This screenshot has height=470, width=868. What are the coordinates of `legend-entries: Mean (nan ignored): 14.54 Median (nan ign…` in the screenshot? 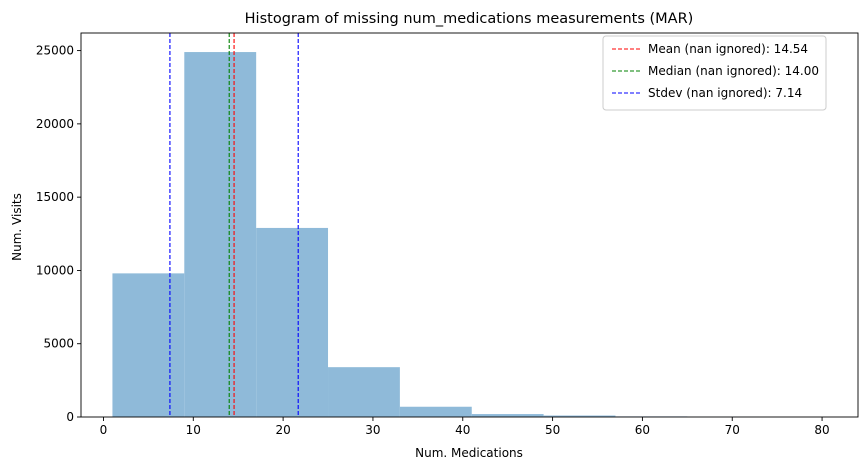 It's located at (715, 71).